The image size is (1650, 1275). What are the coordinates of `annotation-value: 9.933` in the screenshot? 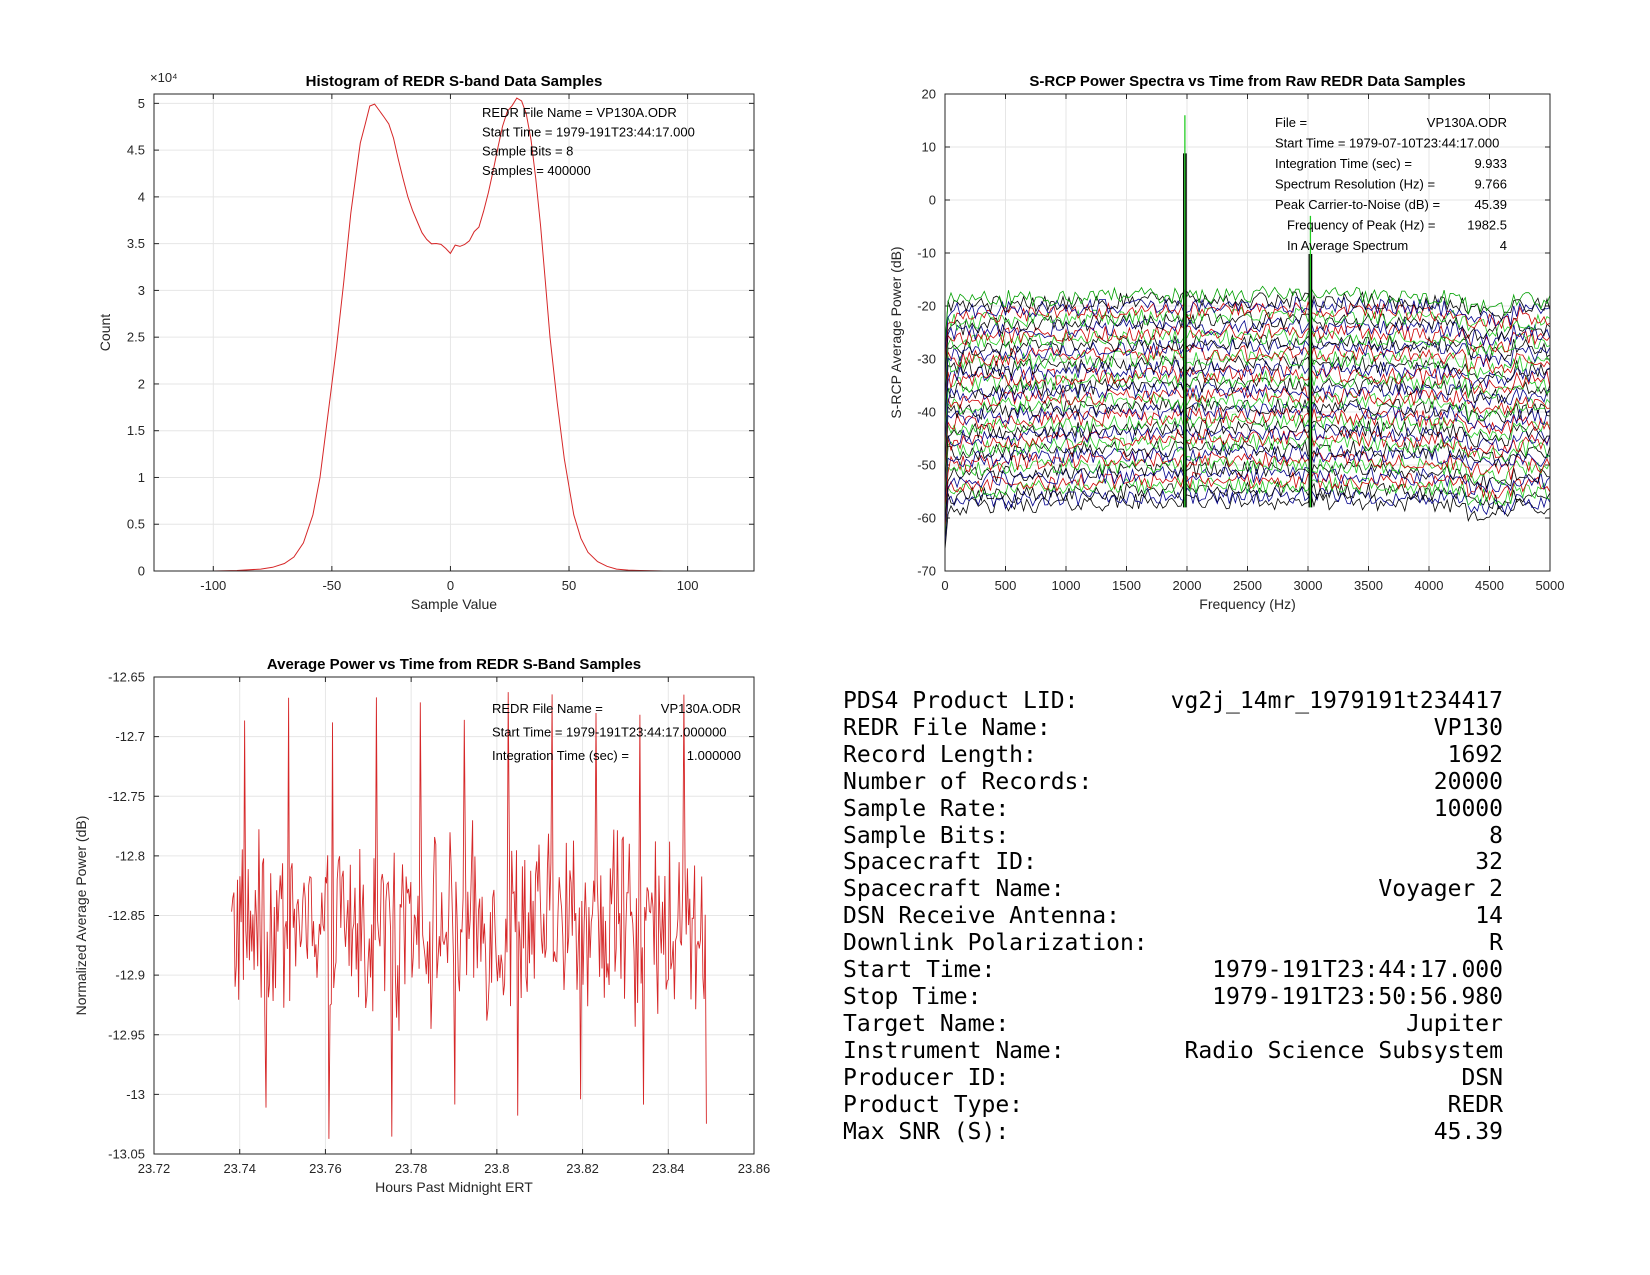 It's located at (1490, 163).